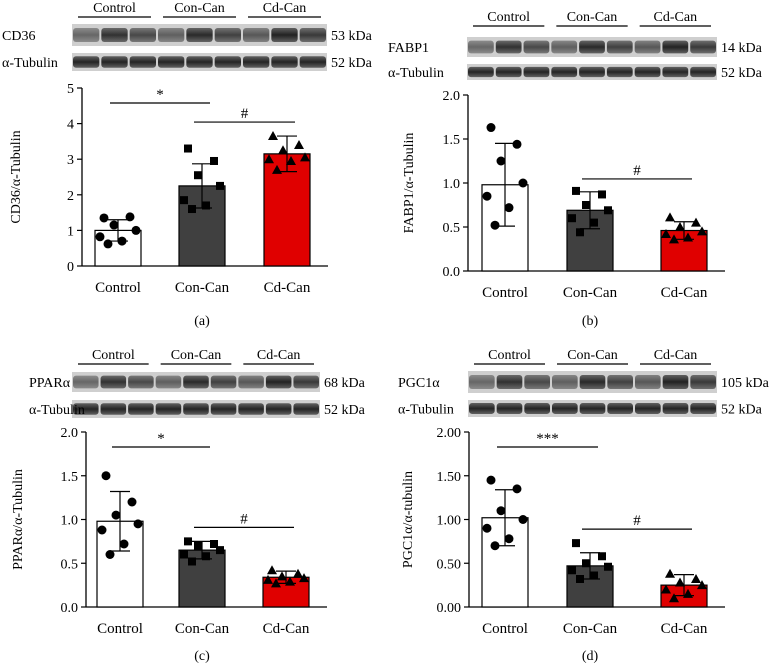 This screenshot has height=672, width=775. I want to click on y-tick-label: 2, so click(70, 196).